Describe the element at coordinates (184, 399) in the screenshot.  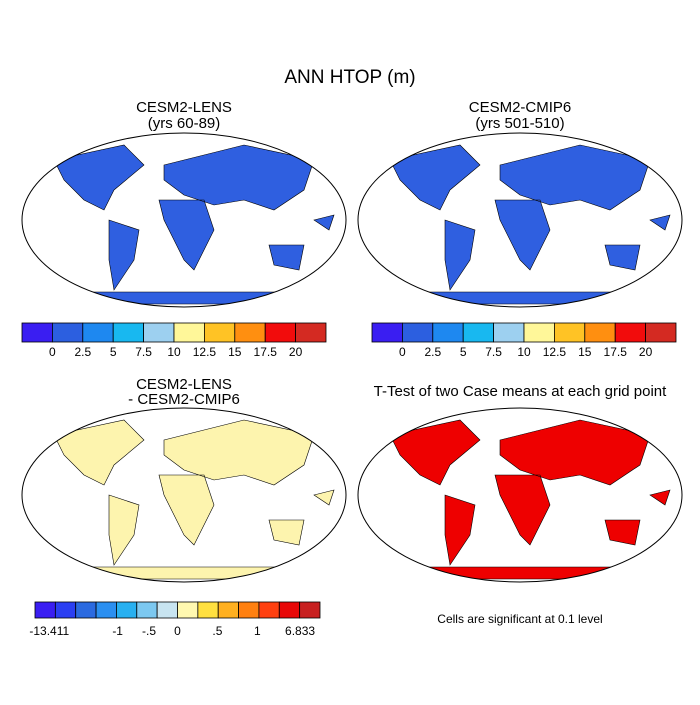
I see `panel-title: - CESM2-CMIP6` at that location.